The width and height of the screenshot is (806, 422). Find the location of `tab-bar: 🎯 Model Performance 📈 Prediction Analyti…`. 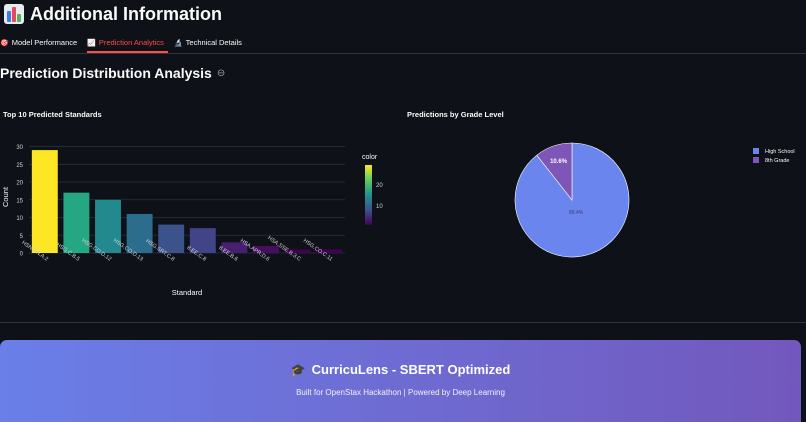

tab-bar: 🎯 Model Performance 📈 Prediction Analyti… is located at coordinates (403, 43).